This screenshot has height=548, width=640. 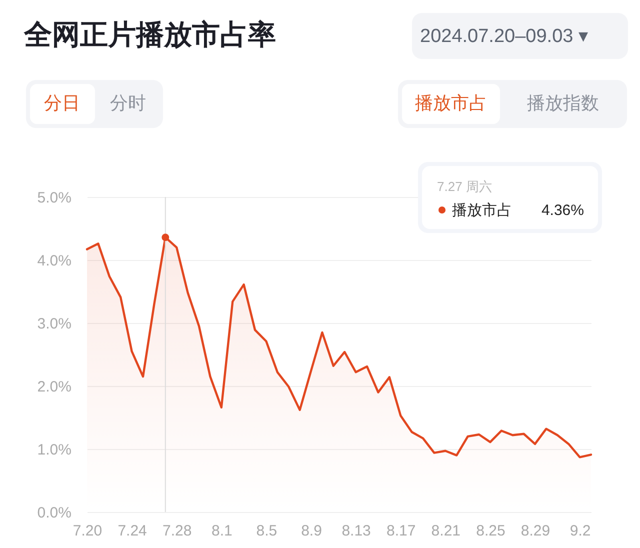 What do you see at coordinates (54, 513) in the screenshot?
I see `y-tick-label: 0.0%` at bounding box center [54, 513].